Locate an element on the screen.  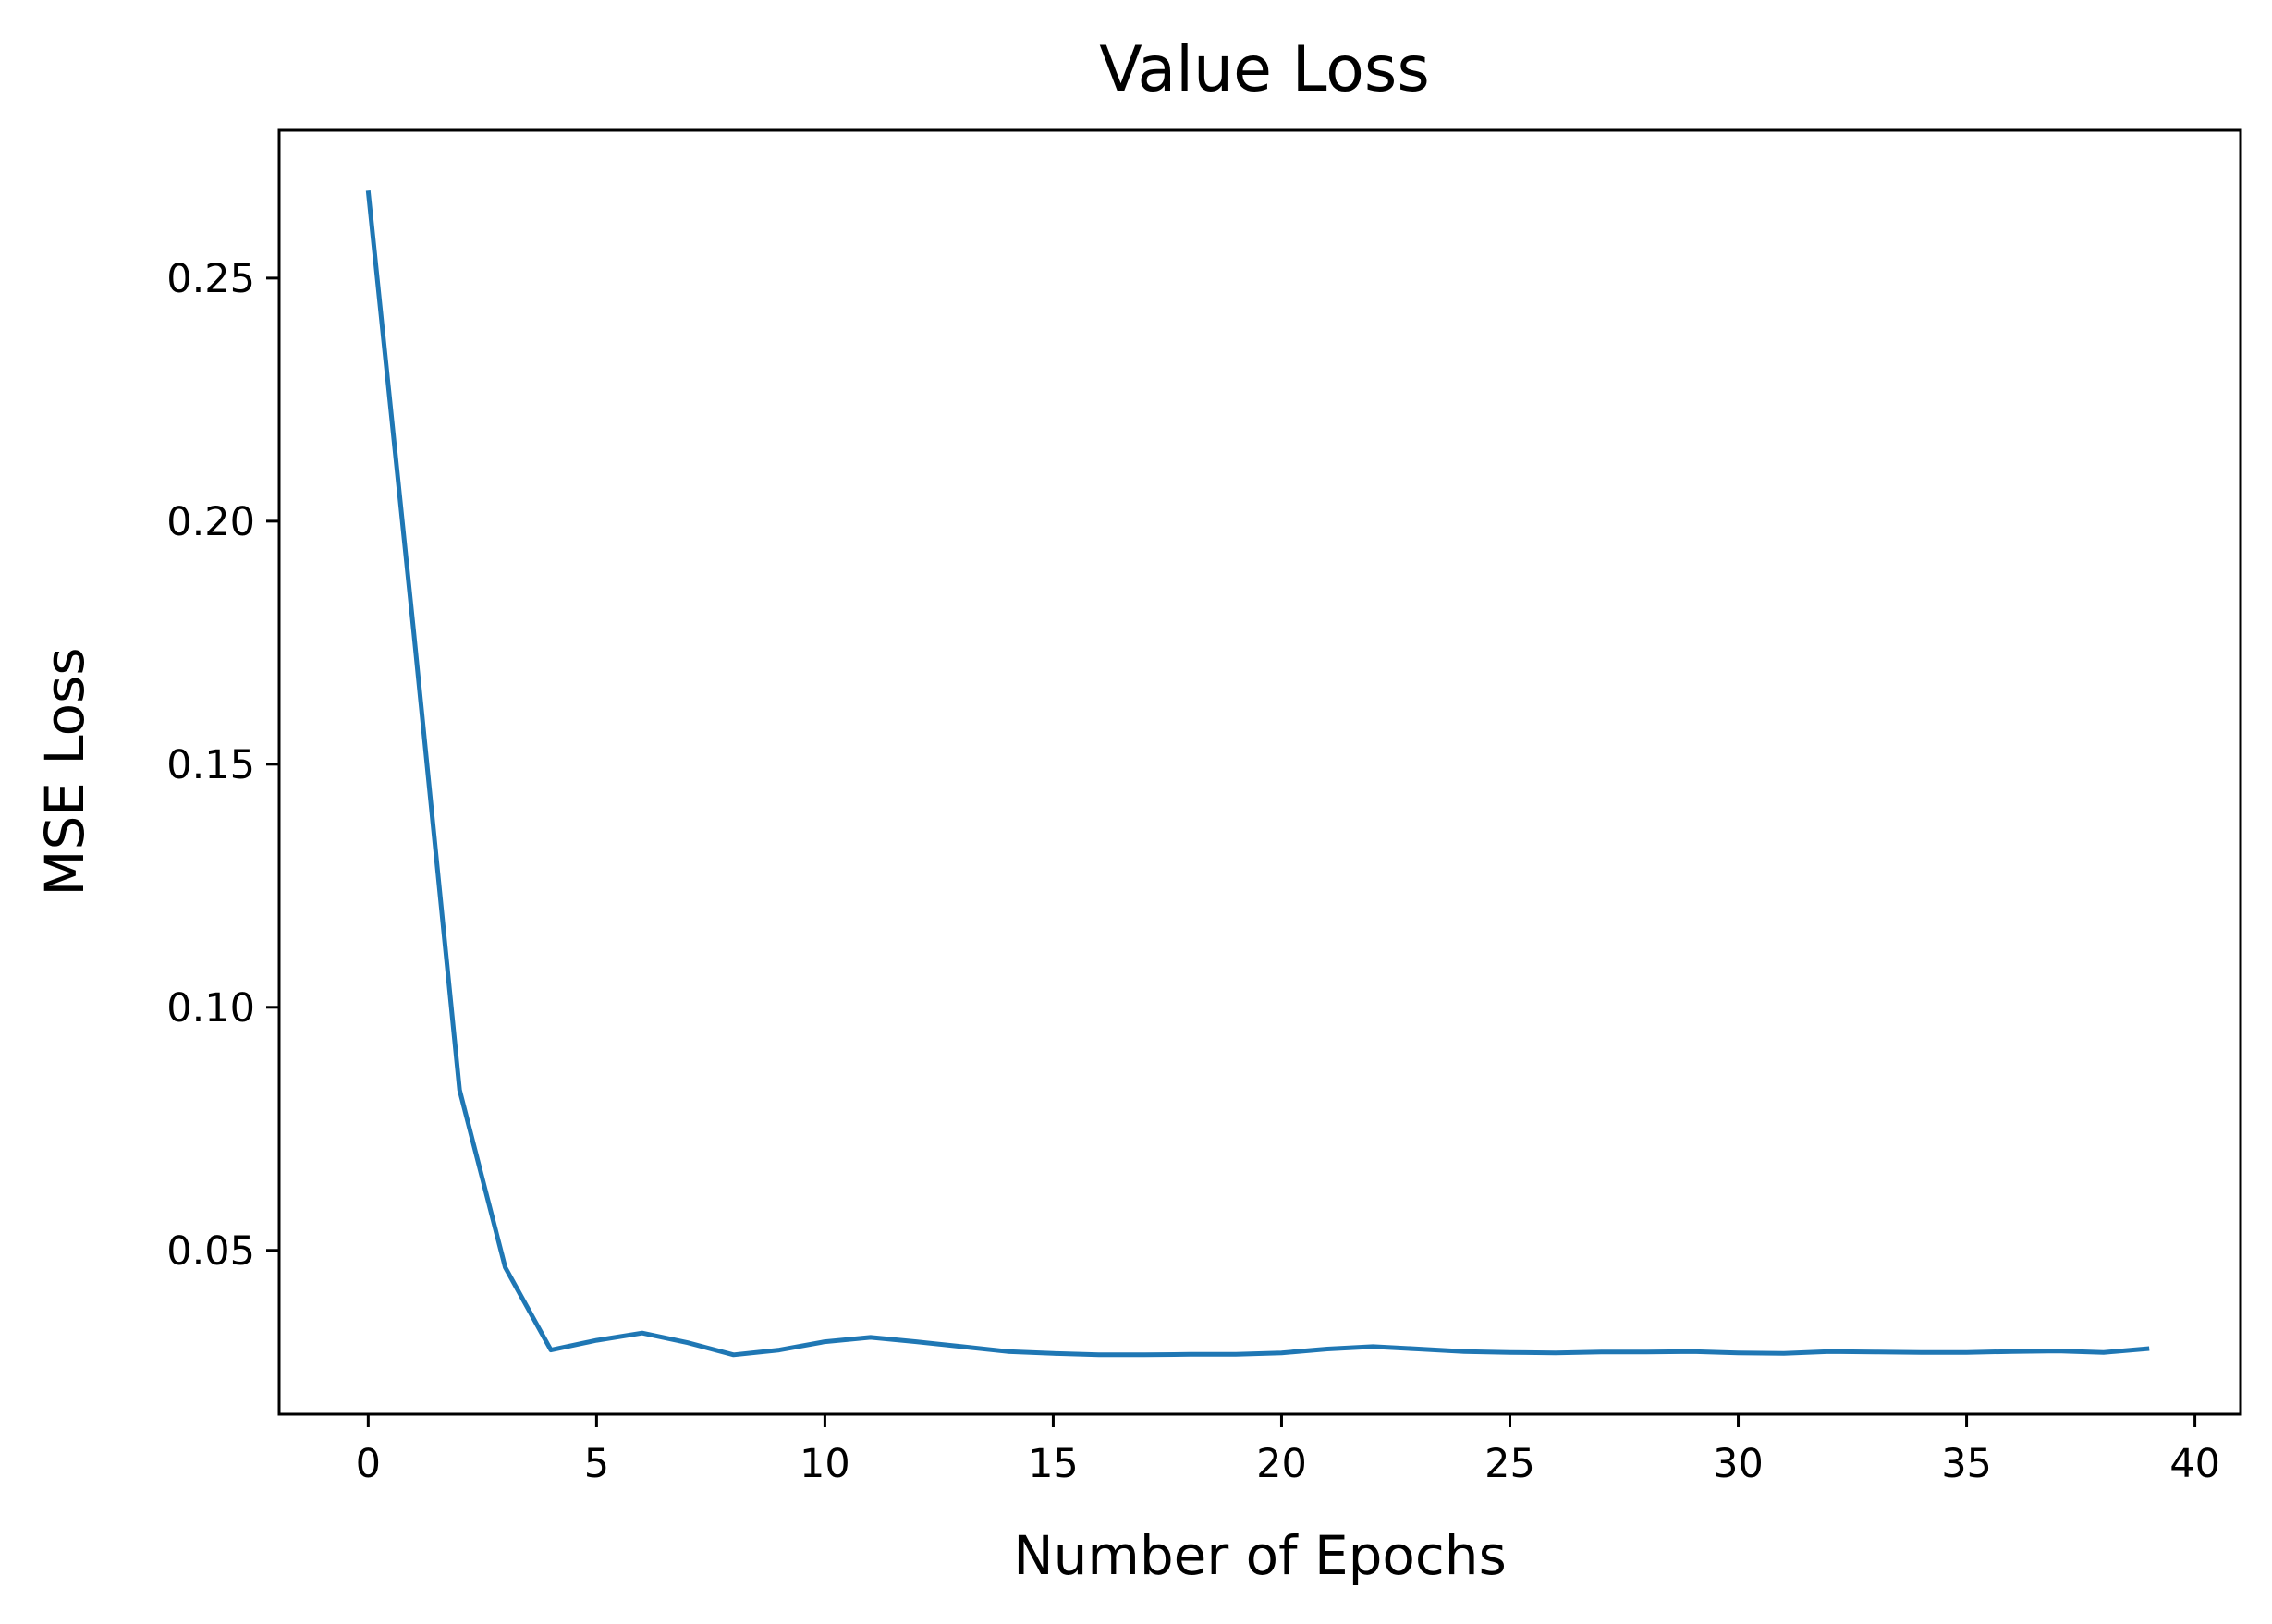
x-tick-label: 30 is located at coordinates (1738, 1464).